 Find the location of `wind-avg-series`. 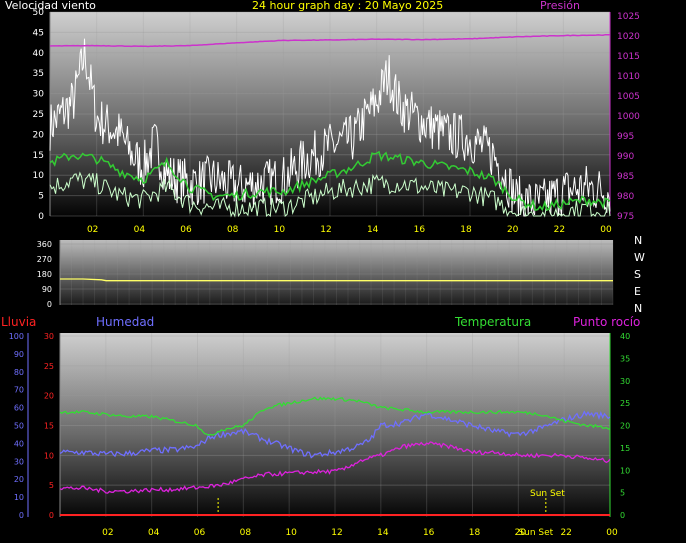

wind-avg-series is located at coordinates (330, 181).